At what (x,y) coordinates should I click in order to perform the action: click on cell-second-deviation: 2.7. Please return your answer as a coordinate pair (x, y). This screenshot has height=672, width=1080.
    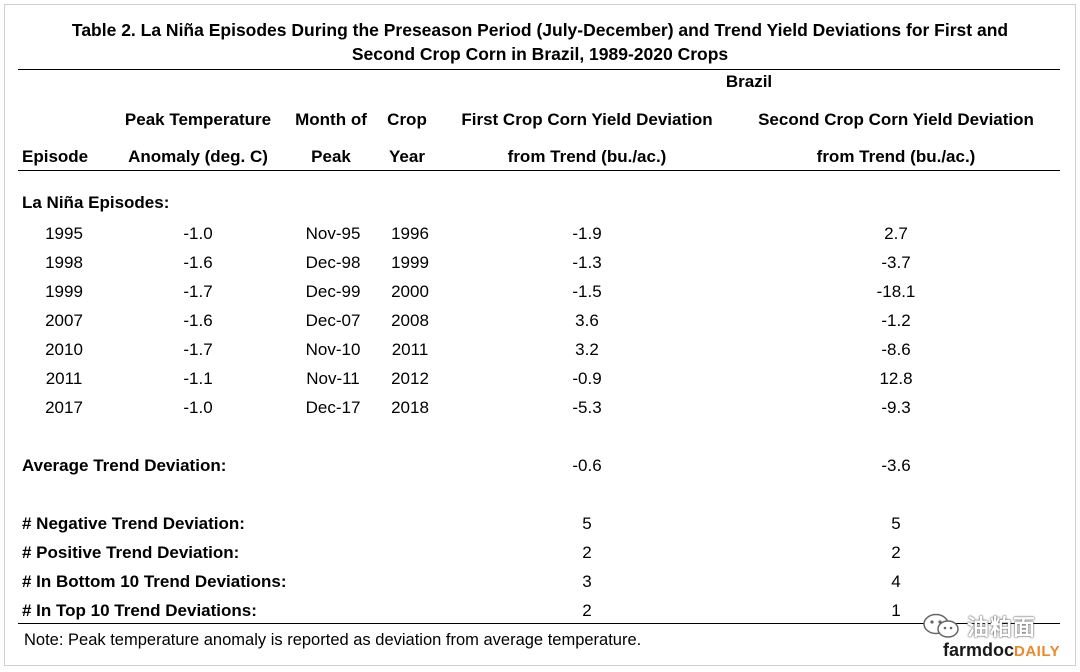
    Looking at the image, I should click on (896, 233).